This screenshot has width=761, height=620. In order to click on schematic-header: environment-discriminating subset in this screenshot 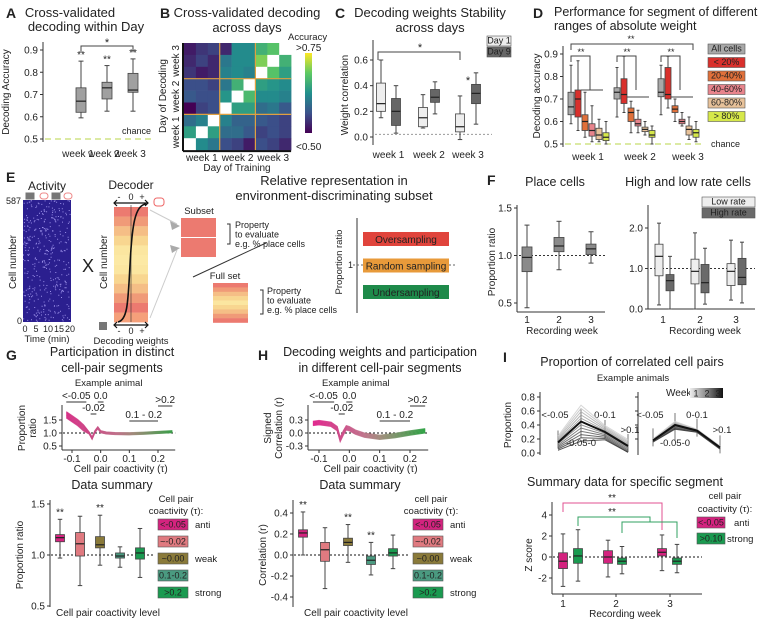, I will do `click(334, 195)`.